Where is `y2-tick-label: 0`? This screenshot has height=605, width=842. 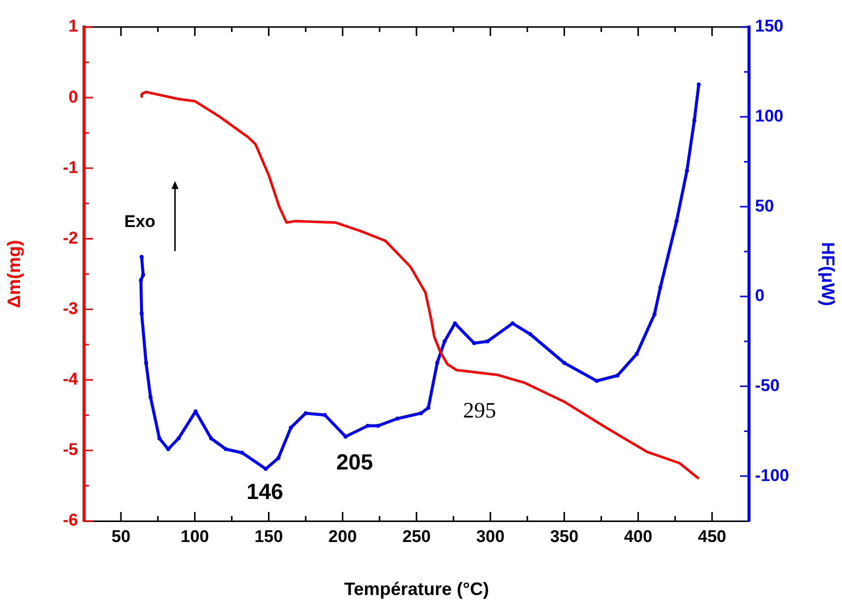 y2-tick-label: 0 is located at coordinates (759, 296).